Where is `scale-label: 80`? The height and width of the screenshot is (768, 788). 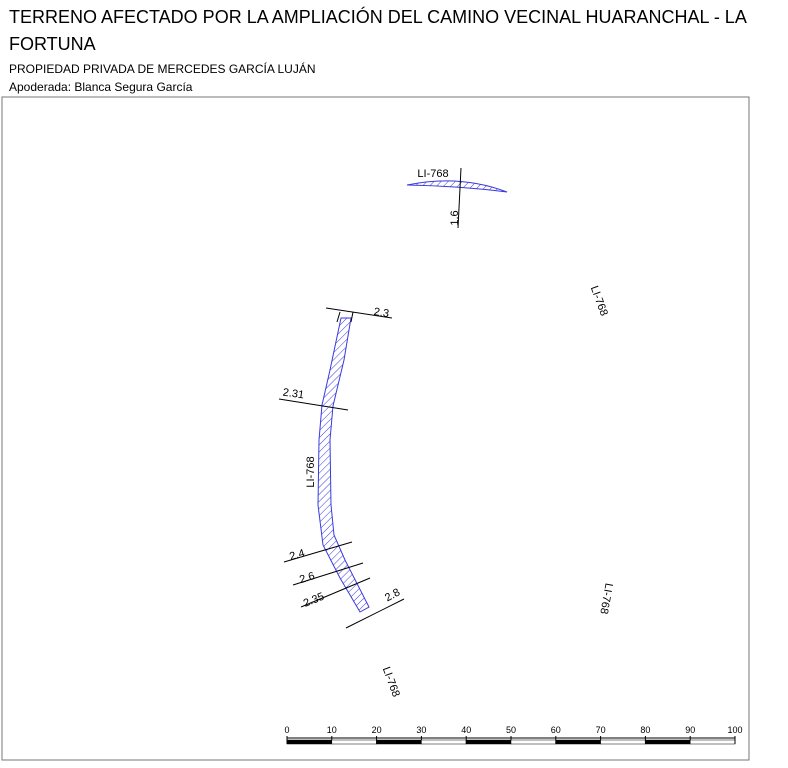
scale-label: 80 is located at coordinates (645, 730).